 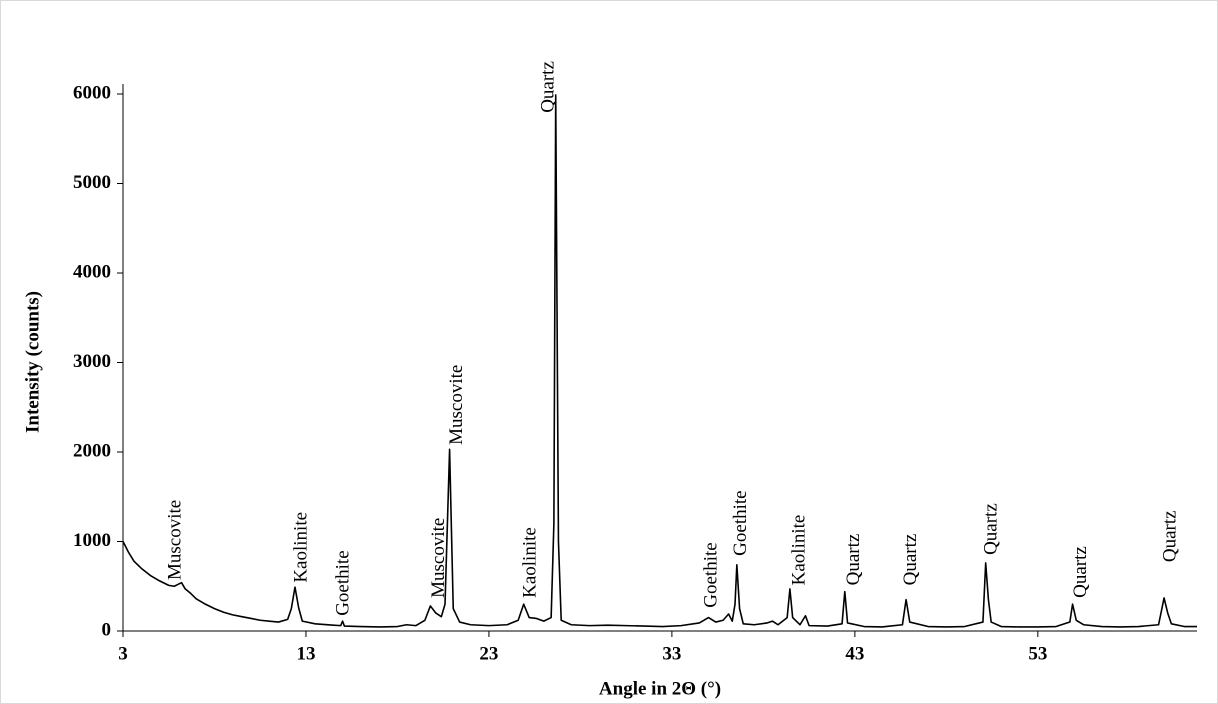 I want to click on y-tick-label: 4000, so click(x=92, y=271).